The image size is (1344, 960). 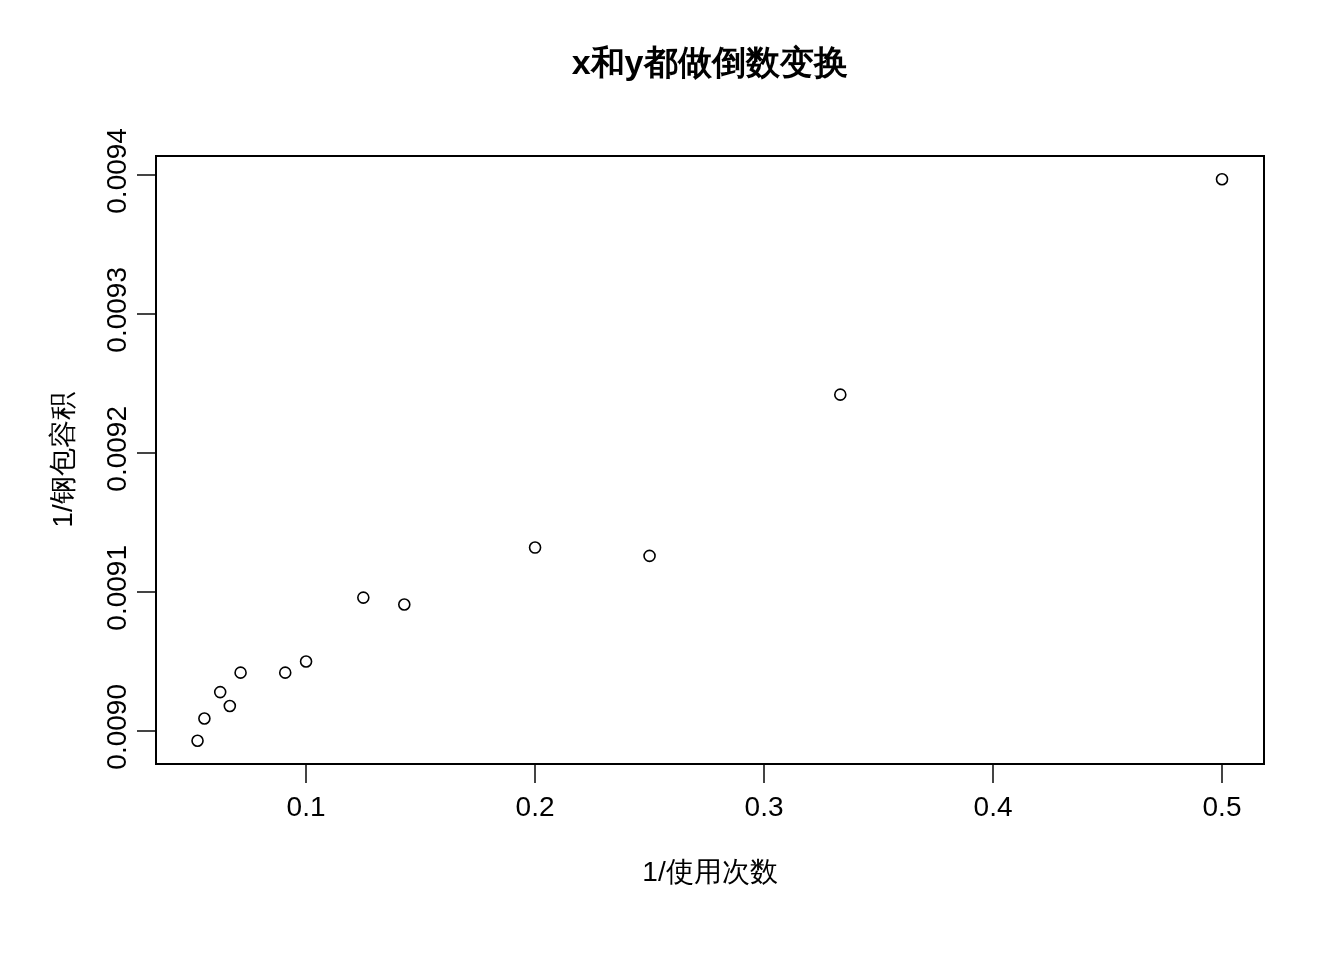 What do you see at coordinates (1222, 807) in the screenshot?
I see `x-tick-label: 0.5` at bounding box center [1222, 807].